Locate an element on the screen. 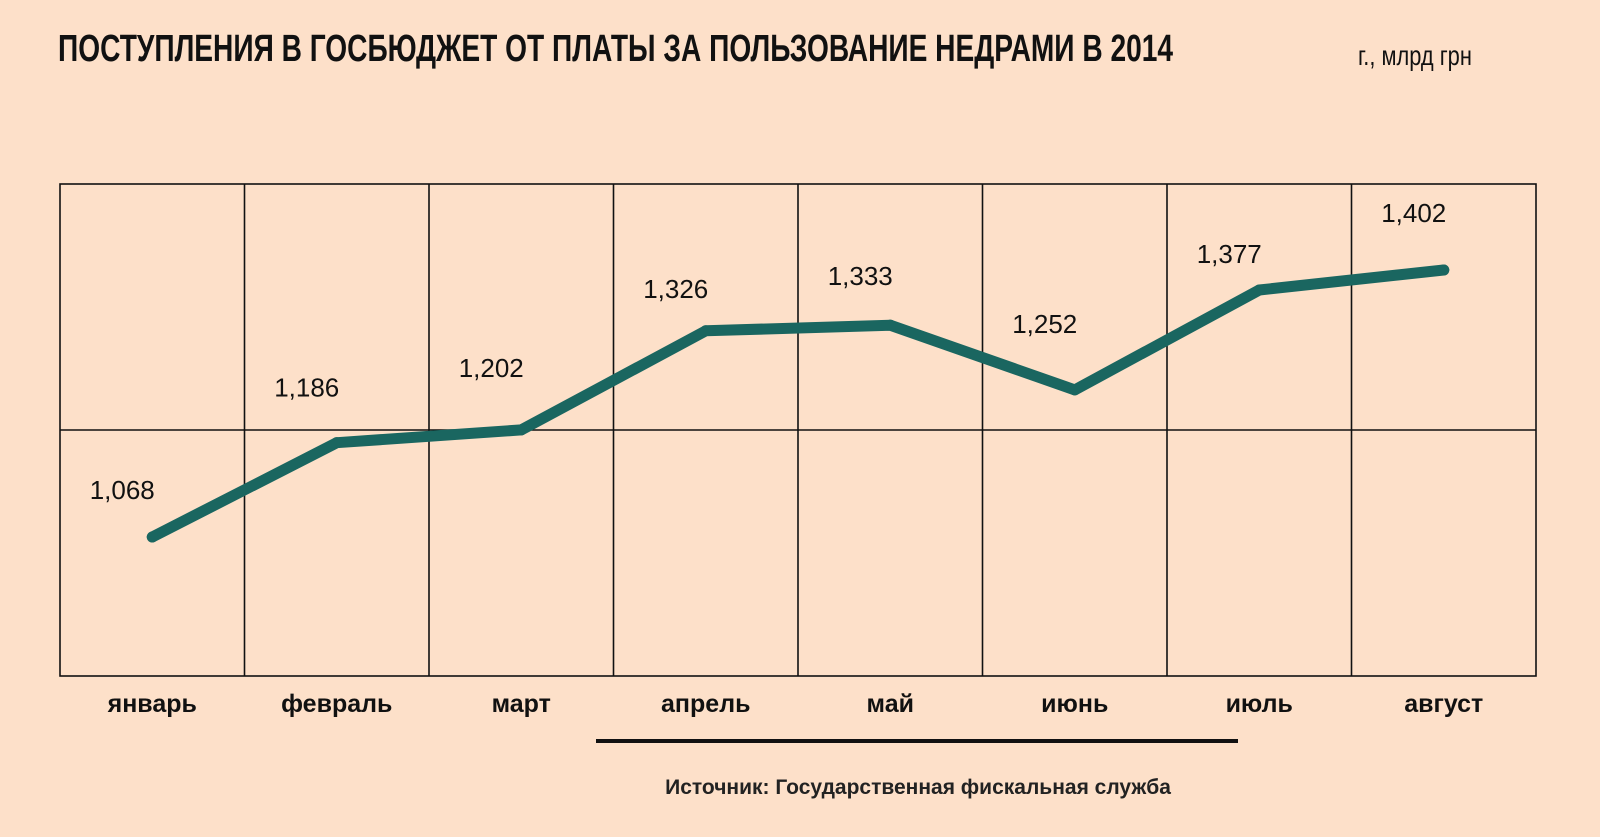  x-tick-label: май is located at coordinates (890, 704).